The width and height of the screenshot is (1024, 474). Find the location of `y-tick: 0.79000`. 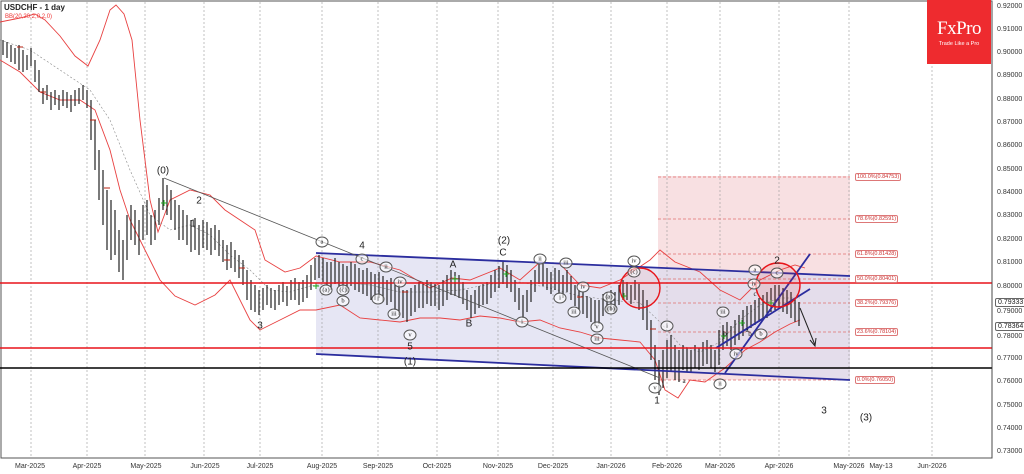

y-tick: 0.79000 is located at coordinates (1010, 311).